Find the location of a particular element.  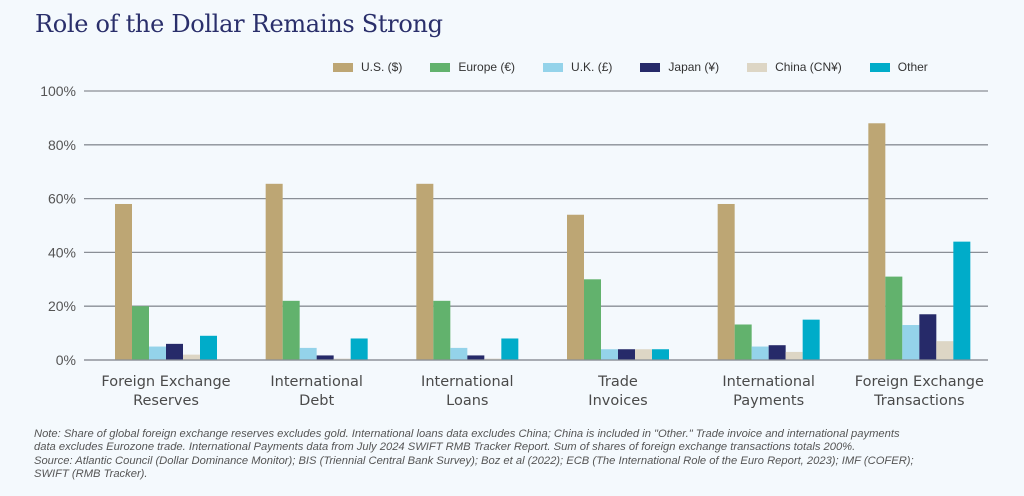

y-tick-label: 100% is located at coordinates (58, 91).